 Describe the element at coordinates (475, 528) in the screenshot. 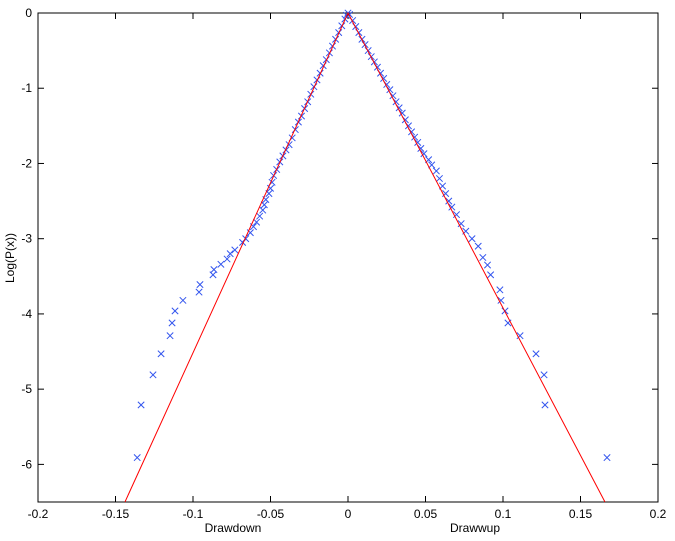

I see `x-label-right: Drawwup` at that location.